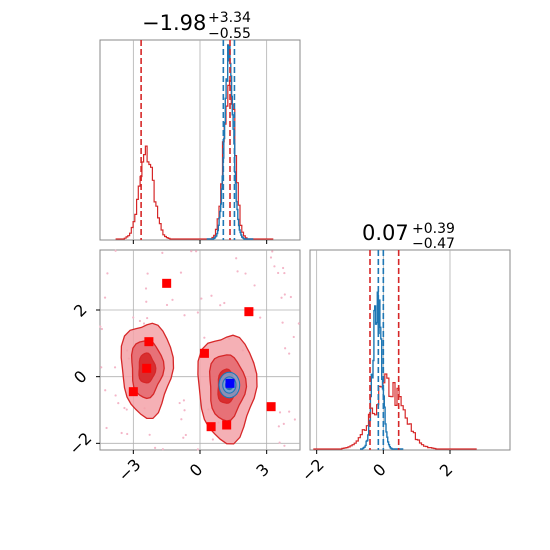  What do you see at coordinates (129, 470) in the screenshot?
I see `joint-x-tick-label: −3` at bounding box center [129, 470].